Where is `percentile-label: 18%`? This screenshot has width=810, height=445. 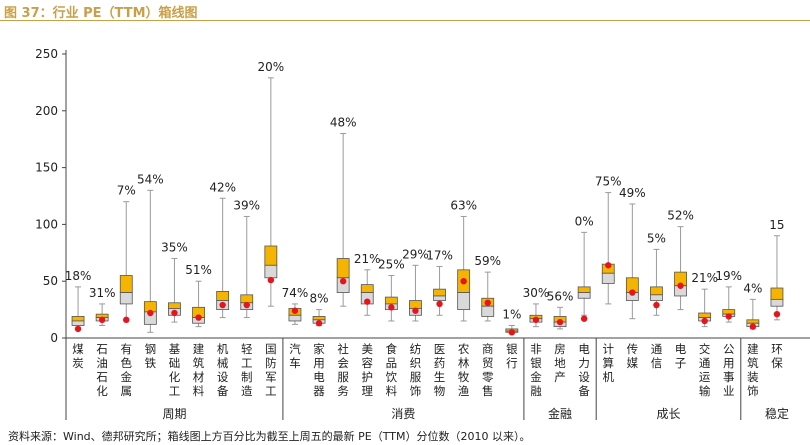 percentile-label: 18% is located at coordinates (78, 276).